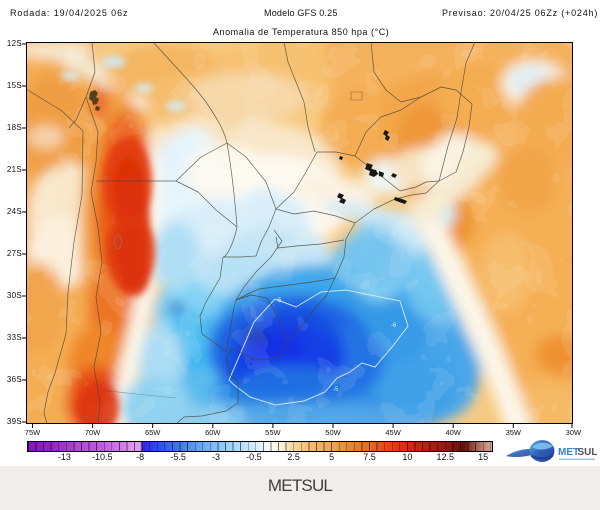 This screenshot has height=510, width=600. I want to click on svg-text: -6, so click(394, 326).